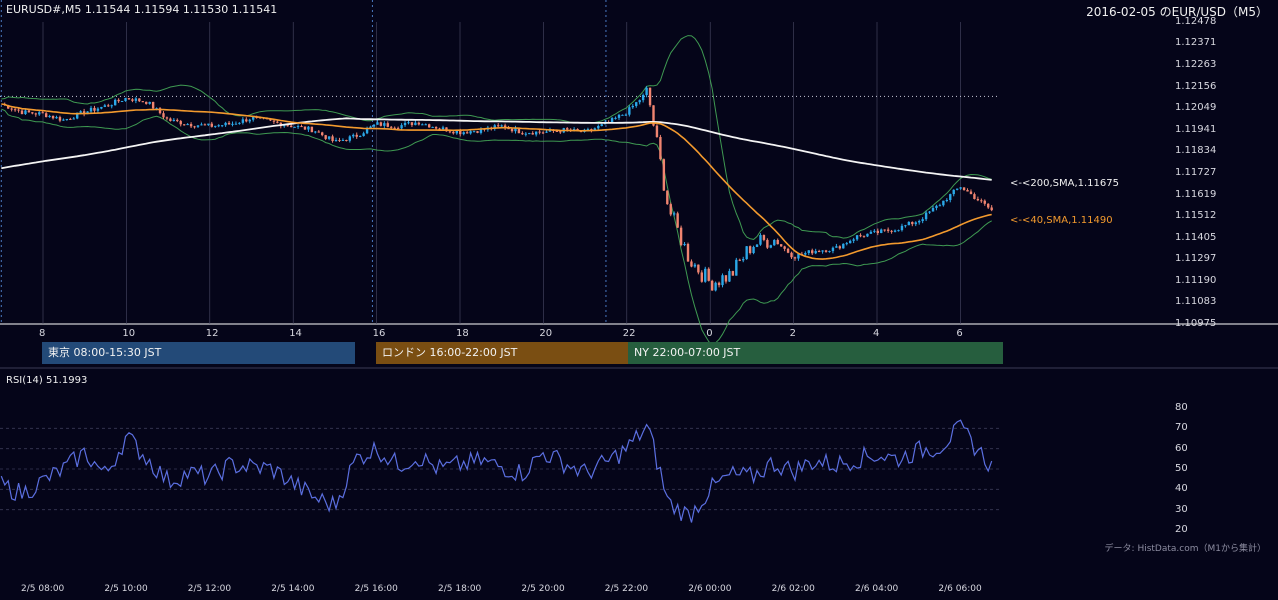 This screenshot has width=1278, height=600. I want to click on rsi-panel, so click(500, 471).